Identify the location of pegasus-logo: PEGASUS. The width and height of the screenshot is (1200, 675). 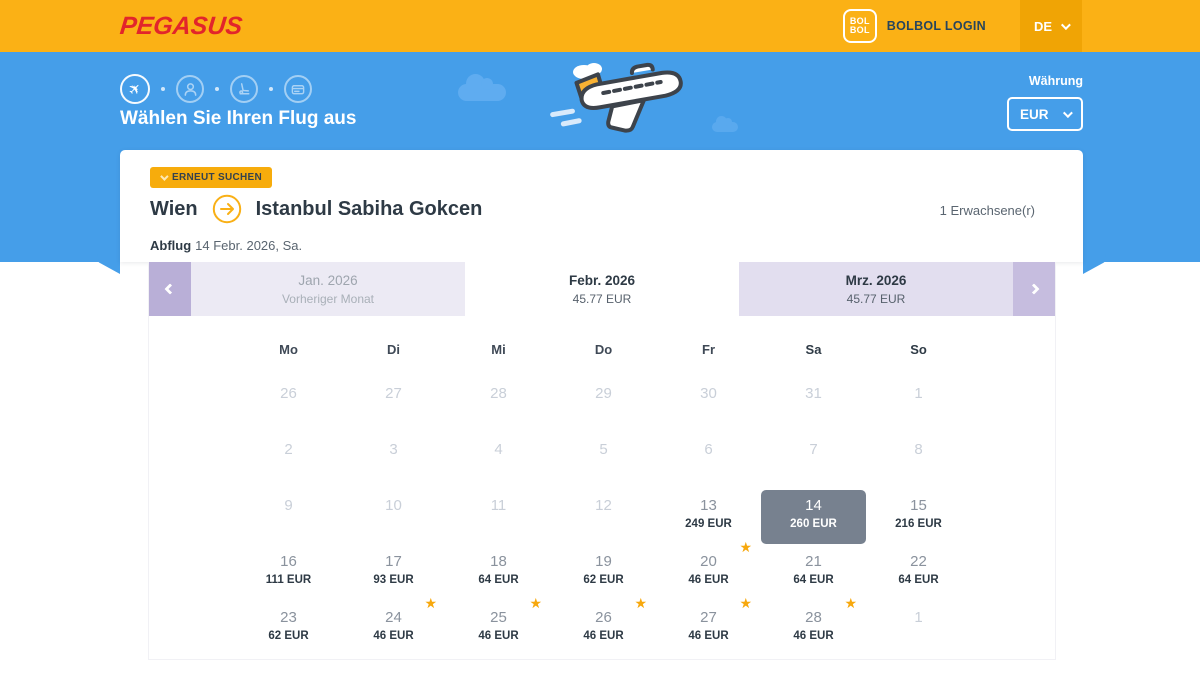
(181, 26).